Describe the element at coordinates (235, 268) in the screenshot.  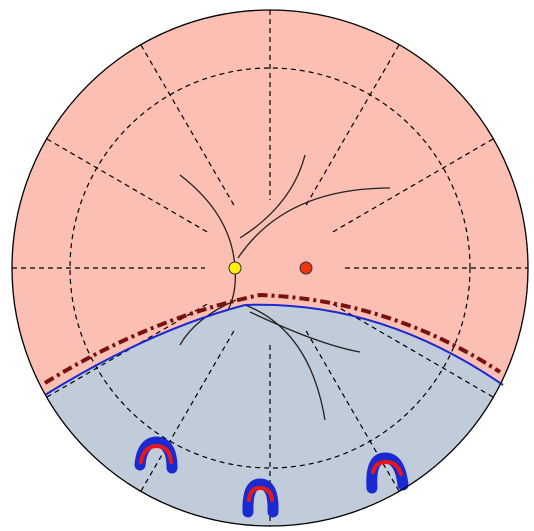
I see `yellow-marker` at that location.